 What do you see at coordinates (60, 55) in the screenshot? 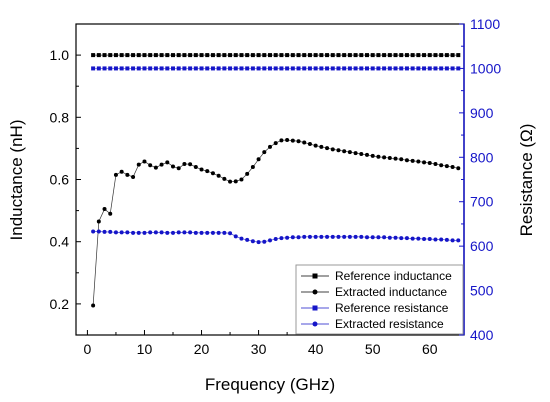
I see `left-y-tick-label: 1.0` at bounding box center [60, 55].